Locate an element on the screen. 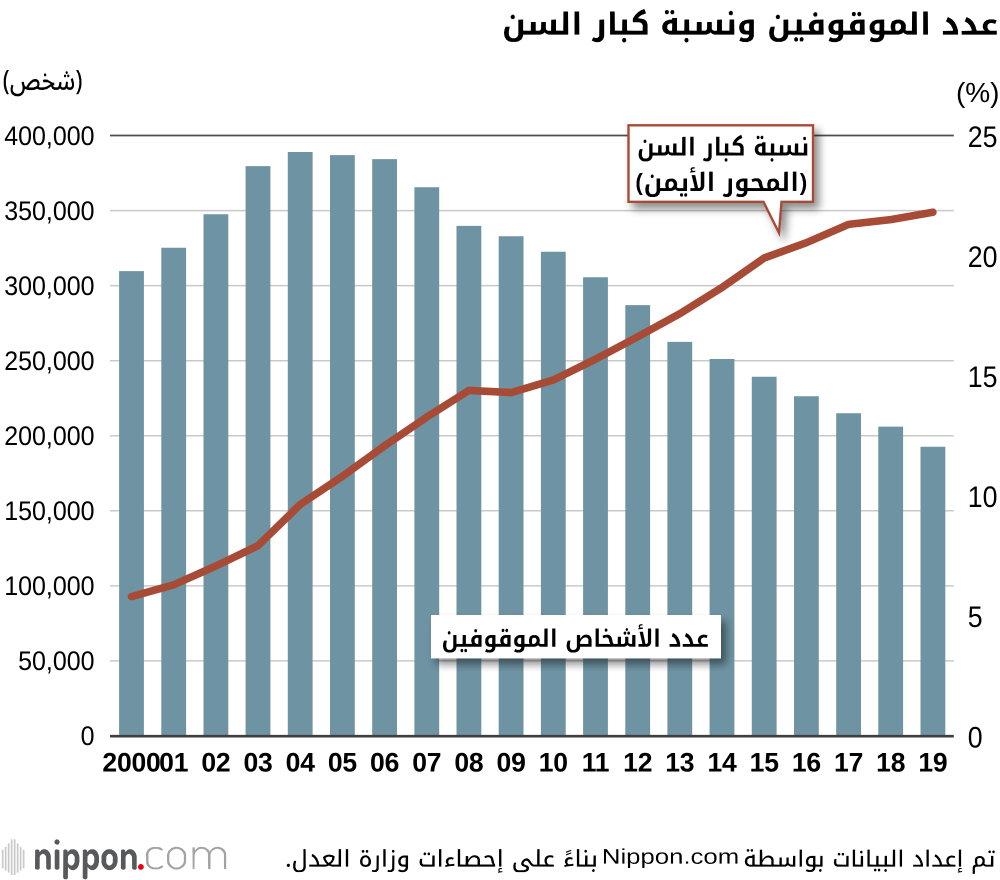 The width and height of the screenshot is (1000, 880). svg-text: 250,000 is located at coordinates (49, 360).